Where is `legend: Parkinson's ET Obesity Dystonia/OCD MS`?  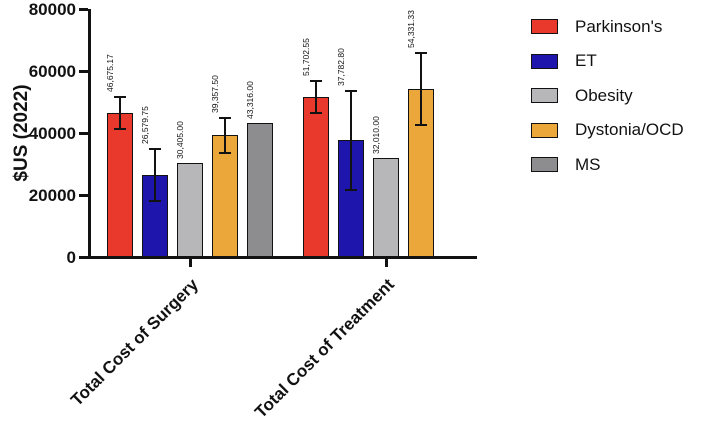
legend: Parkinson's ET Obesity Dystonia/OCD MS is located at coordinates (607, 104).